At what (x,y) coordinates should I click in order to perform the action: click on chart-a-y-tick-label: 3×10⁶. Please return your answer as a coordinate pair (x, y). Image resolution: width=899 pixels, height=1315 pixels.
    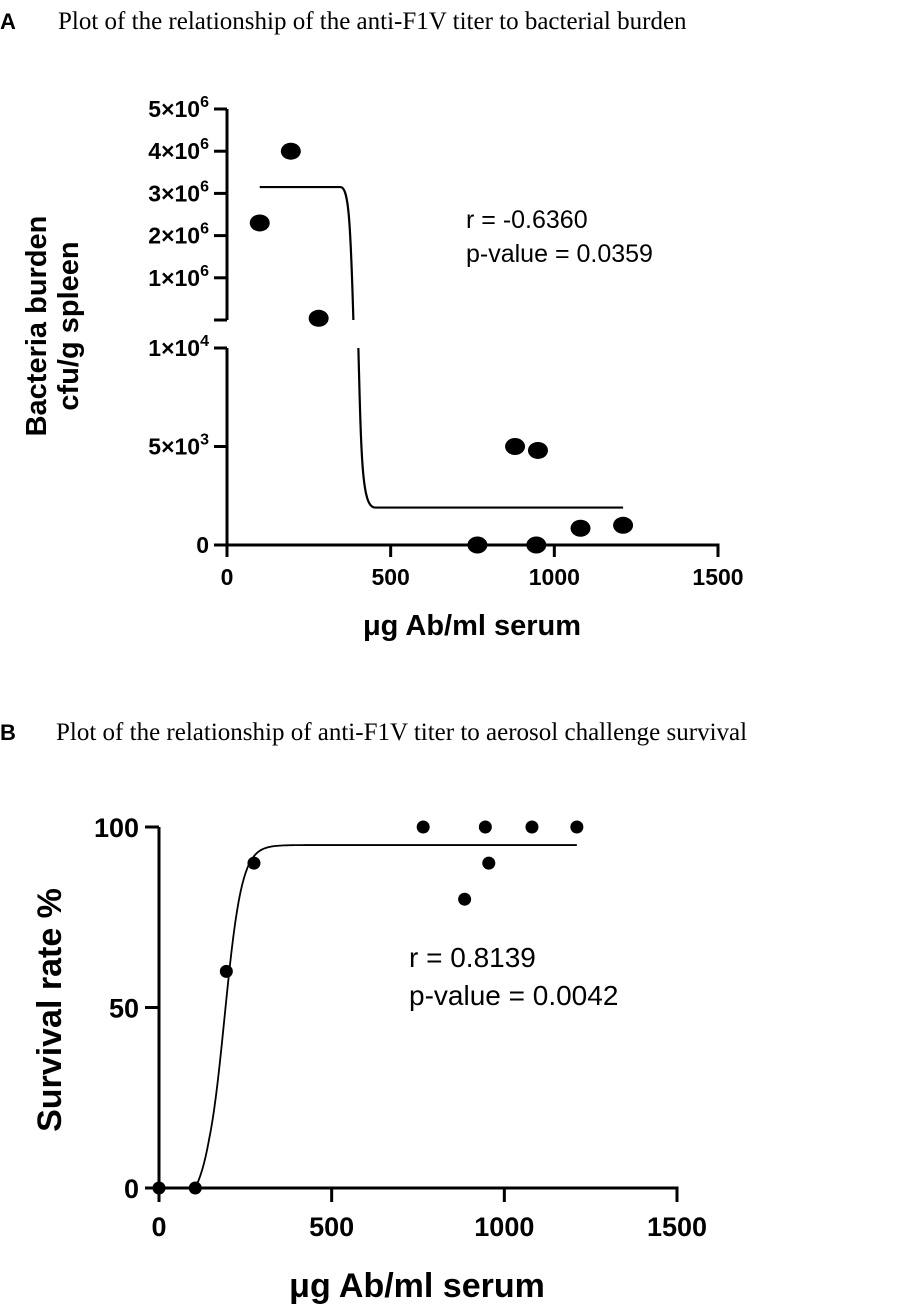
    Looking at the image, I should click on (178, 192).